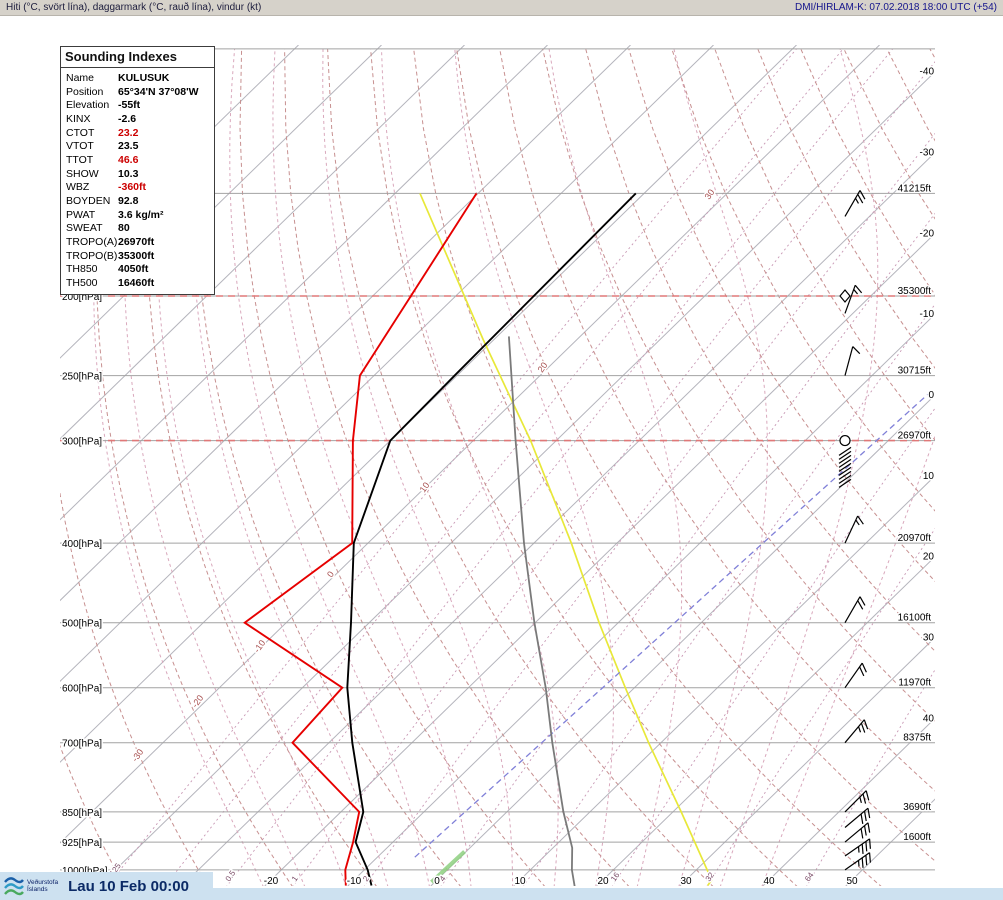  I want to click on index-value: 26970ft, so click(136, 242).